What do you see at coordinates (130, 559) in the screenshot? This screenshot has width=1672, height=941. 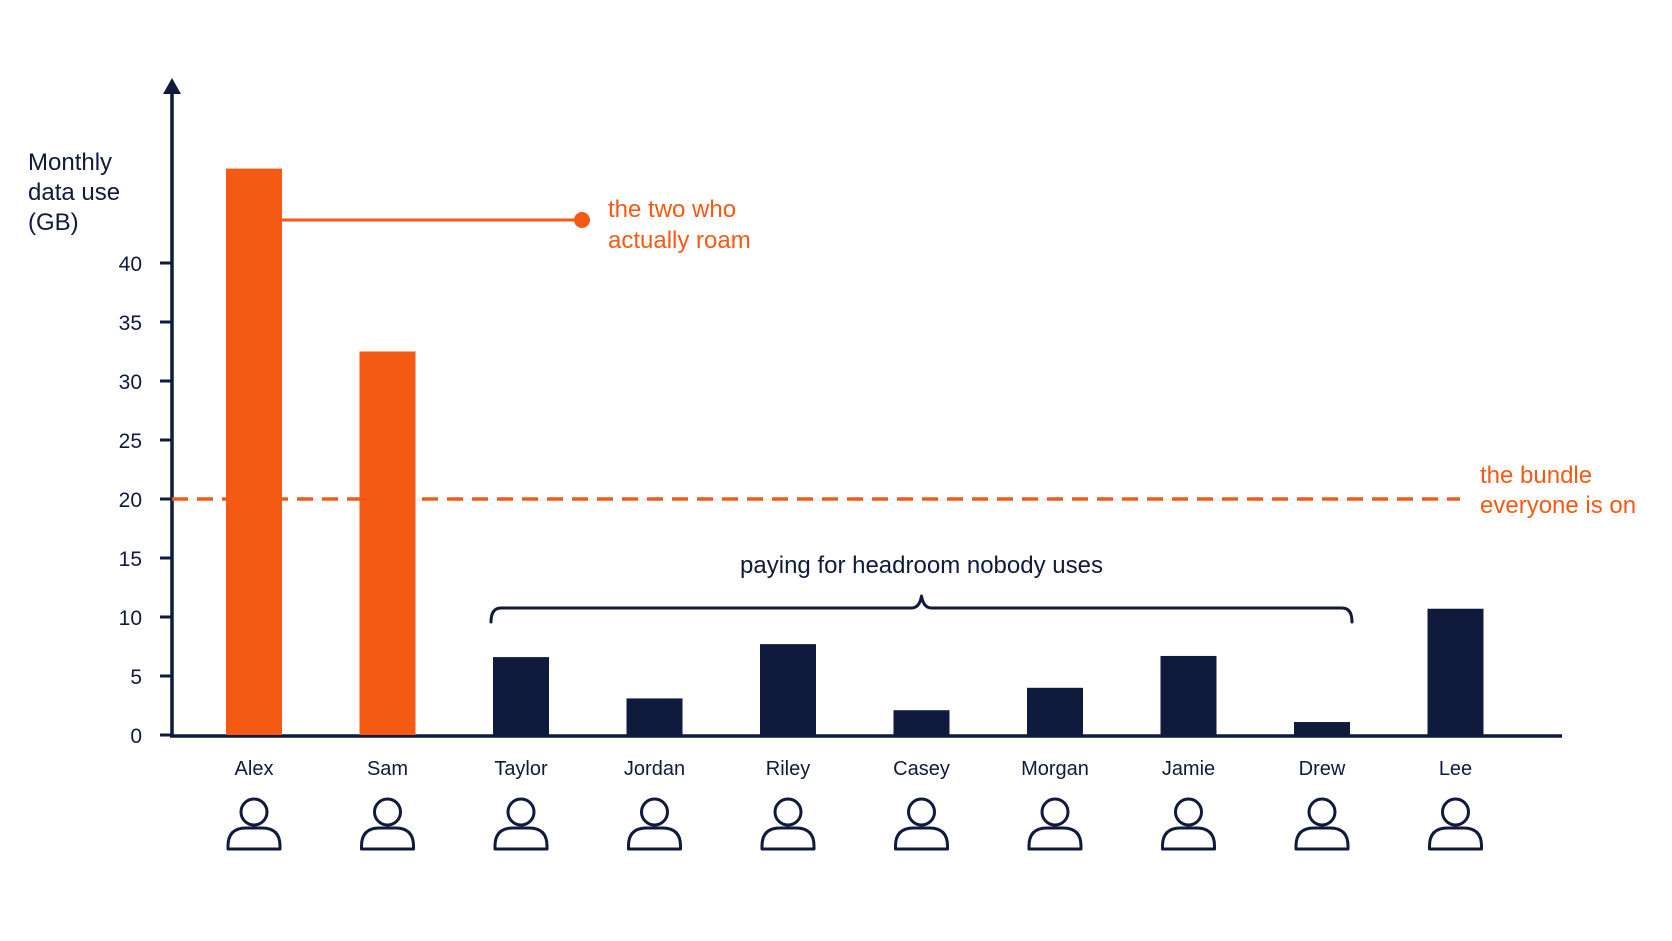 I see `y-tick-label: 15` at bounding box center [130, 559].